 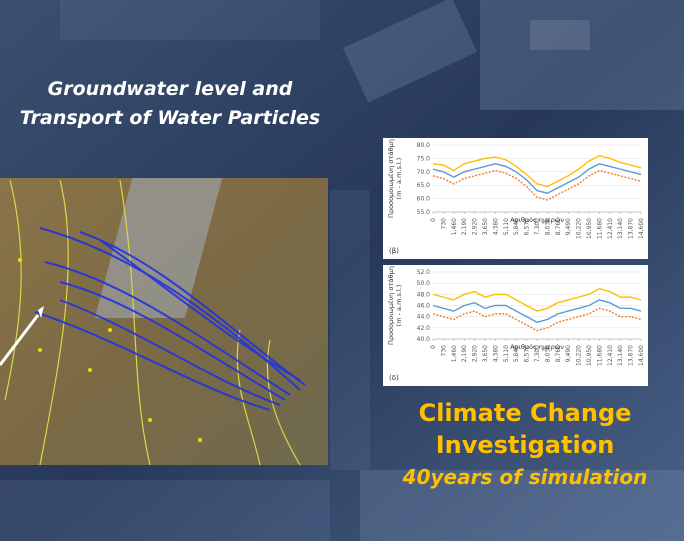 I want to click on chart-panel, so click(x=515, y=325).